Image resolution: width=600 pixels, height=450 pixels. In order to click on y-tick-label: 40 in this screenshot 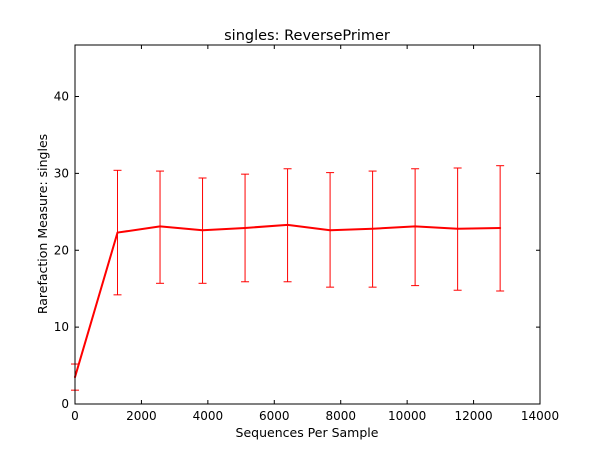, I will do `click(61, 97)`.